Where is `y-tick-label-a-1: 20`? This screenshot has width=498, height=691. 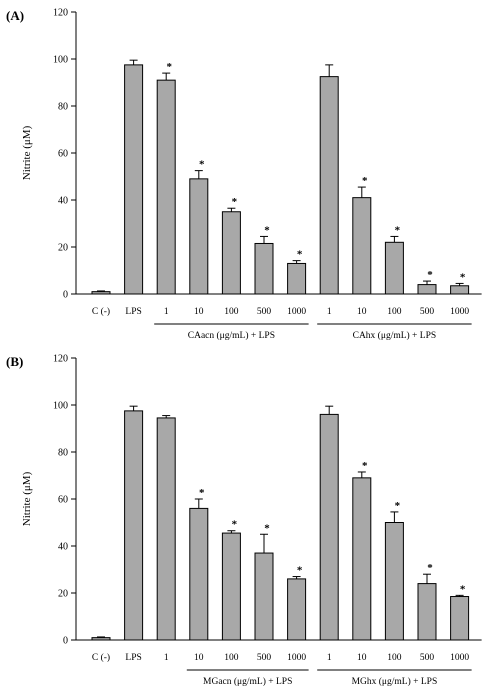 y-tick-label-a-1: 20 is located at coordinates (63, 248).